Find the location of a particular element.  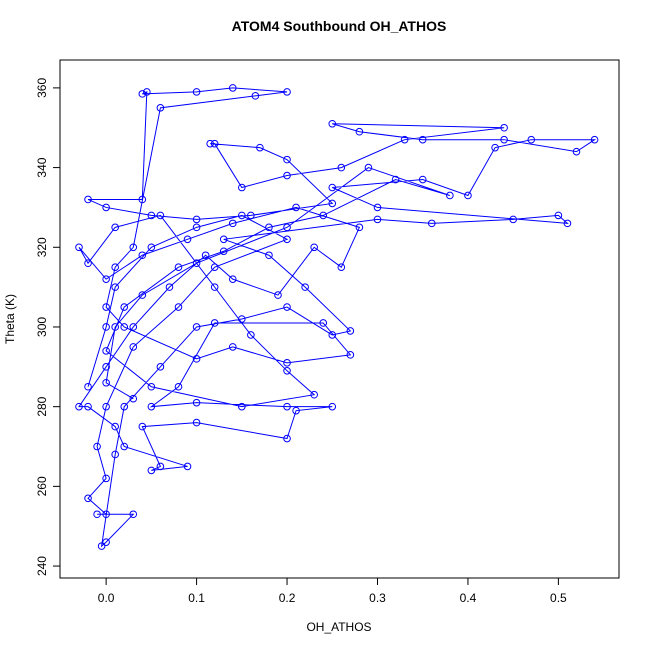

y-tick-label: 340 is located at coordinates (42, 167).